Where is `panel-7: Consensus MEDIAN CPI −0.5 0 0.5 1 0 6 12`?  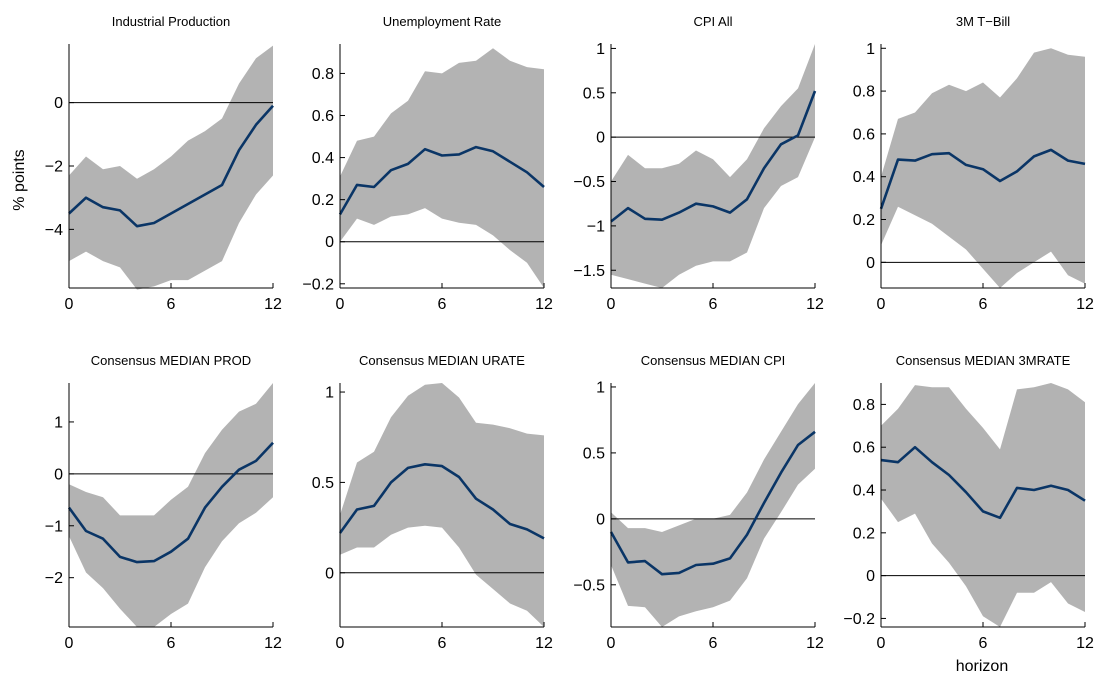 panel-7: Consensus MEDIAN CPI −0.5 0 0.5 1 0 6 12 is located at coordinates (698, 502).